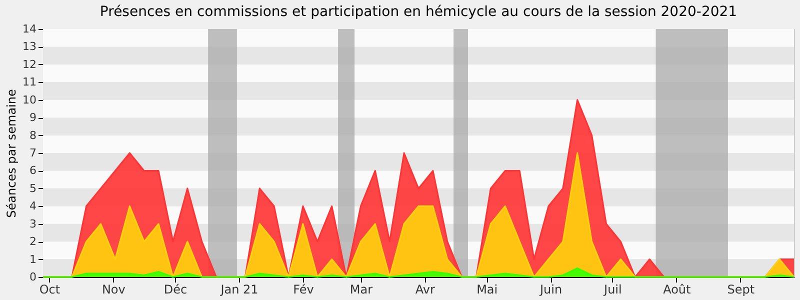 This screenshot has width=800, height=300. I want to click on y-tick-label: 2, so click(33, 241).